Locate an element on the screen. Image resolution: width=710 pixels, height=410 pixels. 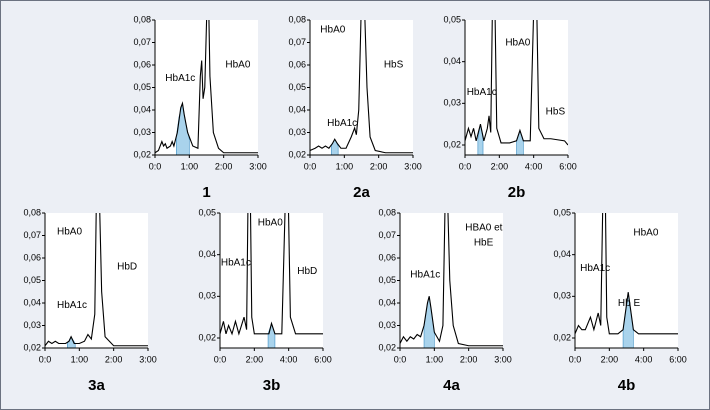
annotation: Hb E is located at coordinates (629, 303).